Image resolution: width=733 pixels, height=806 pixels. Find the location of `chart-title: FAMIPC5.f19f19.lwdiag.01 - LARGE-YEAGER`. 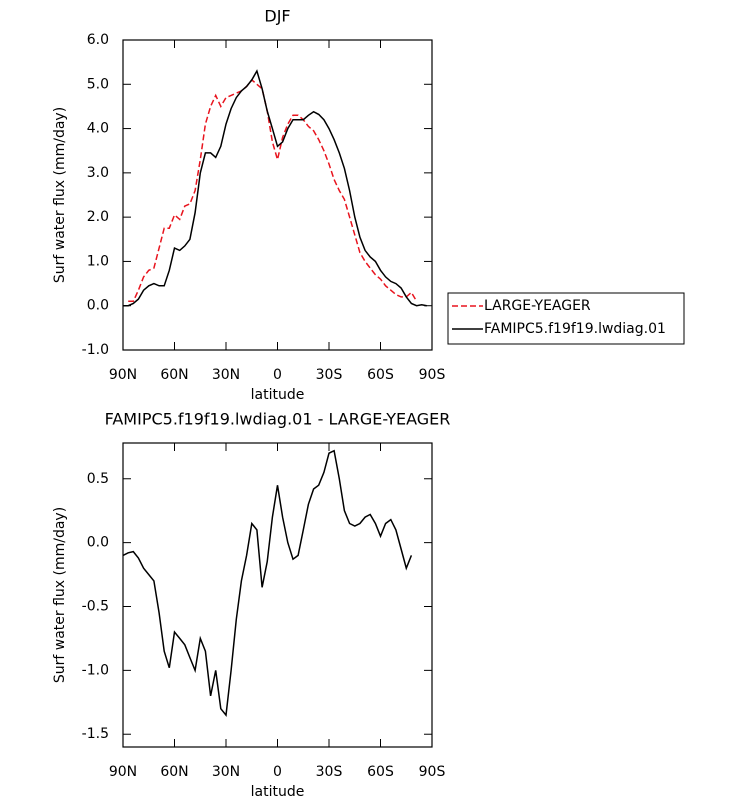

chart-title: FAMIPC5.f19f19.lwdiag.01 - LARGE-YEAGER is located at coordinates (278, 419).